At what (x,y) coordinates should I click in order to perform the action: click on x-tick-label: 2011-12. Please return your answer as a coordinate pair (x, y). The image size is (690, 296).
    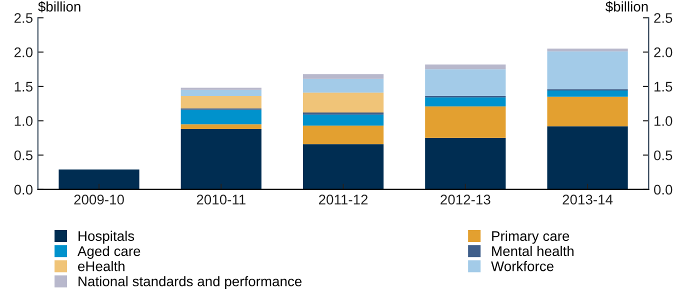
    Looking at the image, I should click on (343, 199).